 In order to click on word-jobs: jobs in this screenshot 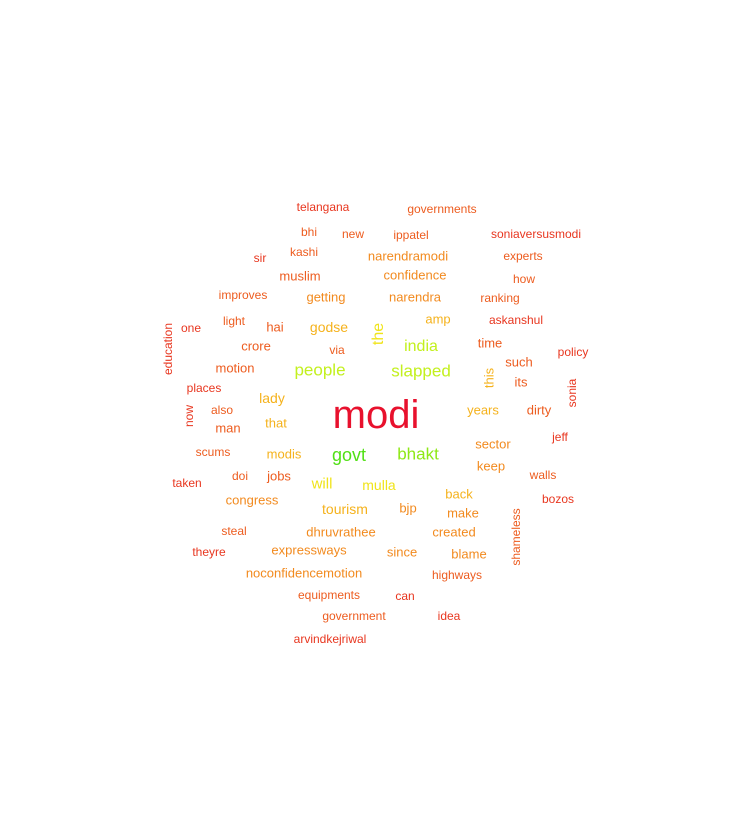, I will do `click(279, 476)`.